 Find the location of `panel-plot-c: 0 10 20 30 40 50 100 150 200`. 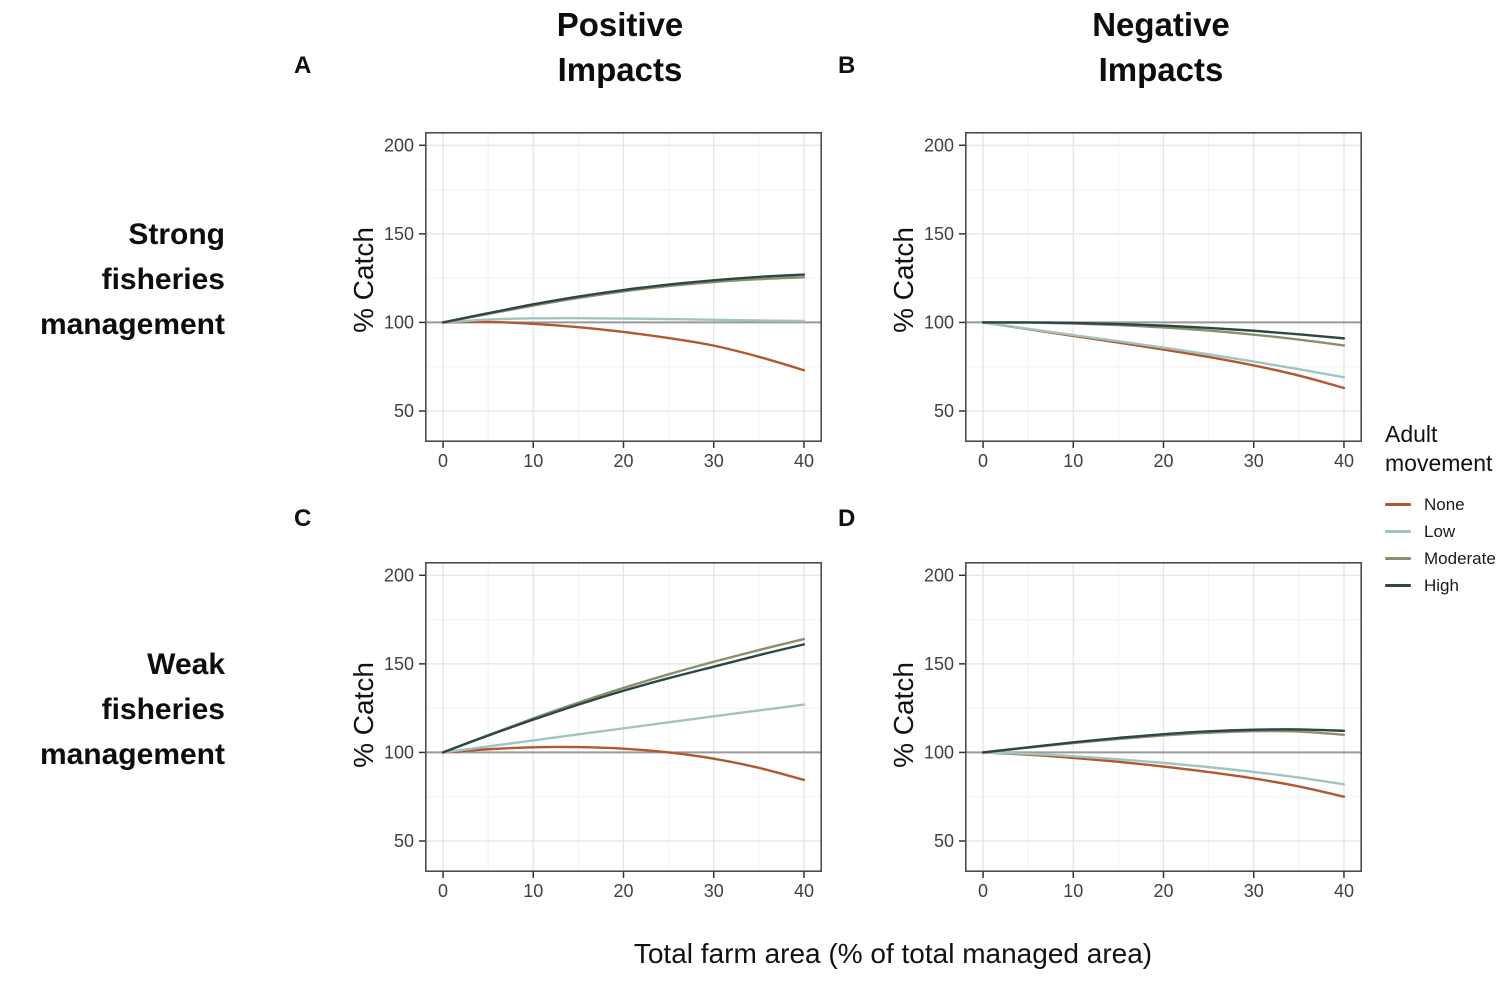

panel-plot-c: 0 10 20 30 40 50 100 150 200 is located at coordinates (603, 731).